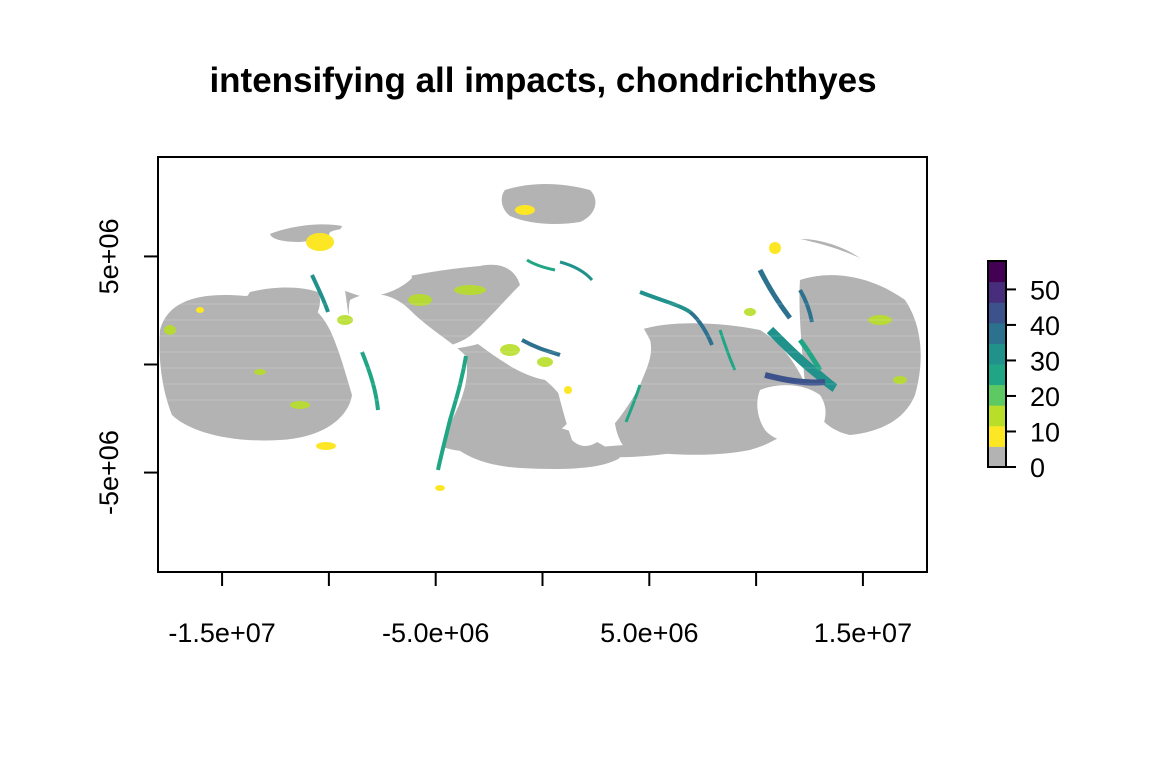  I want to click on japan-coast, so click(806, 305).